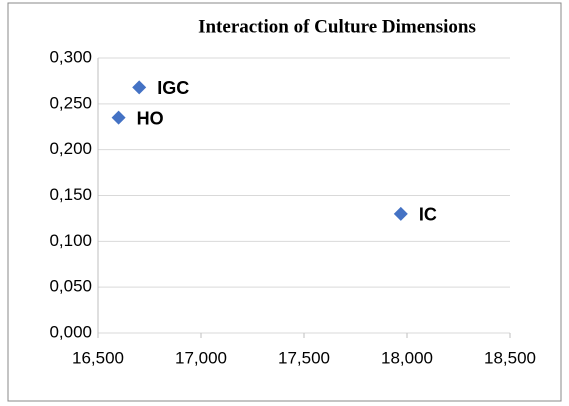 This screenshot has height=406, width=569. What do you see at coordinates (407, 357) in the screenshot?
I see `x-tick-label: 18,000` at bounding box center [407, 357].